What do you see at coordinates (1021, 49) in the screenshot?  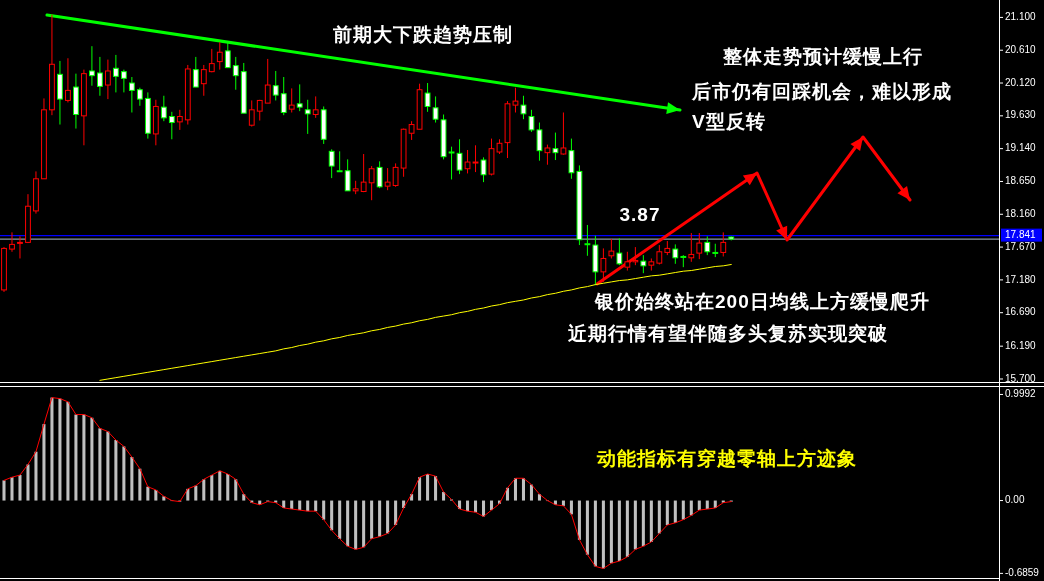 I see `y-tick-label: 20.610` at bounding box center [1021, 49].